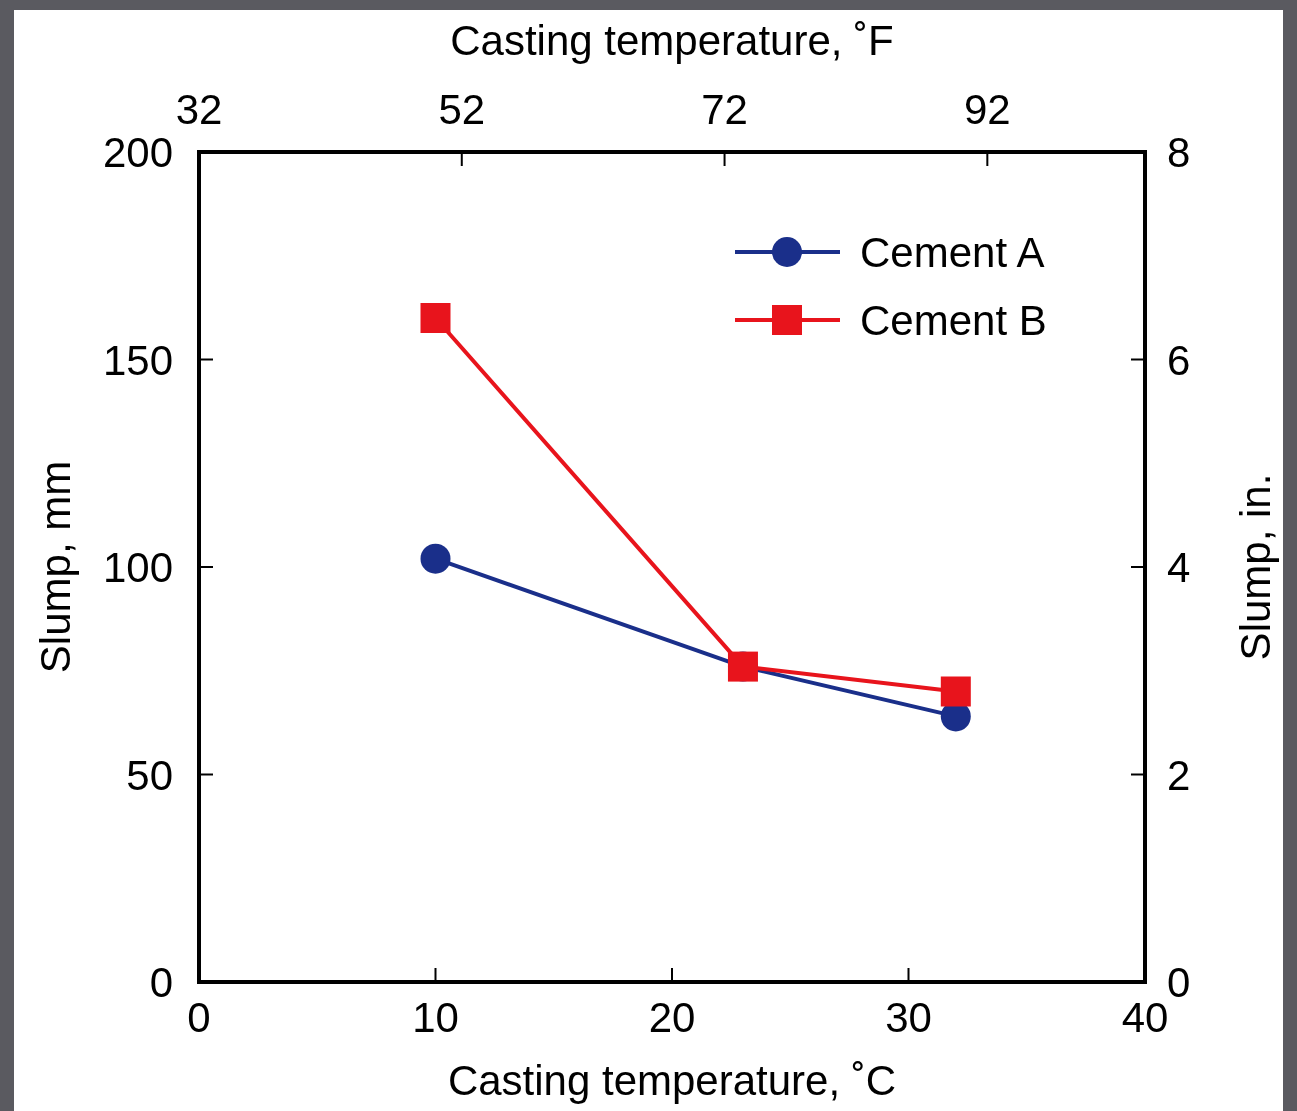 The height and width of the screenshot is (1111, 1297). Describe the element at coordinates (952, 252) in the screenshot. I see `legend-label: Cement A` at that location.